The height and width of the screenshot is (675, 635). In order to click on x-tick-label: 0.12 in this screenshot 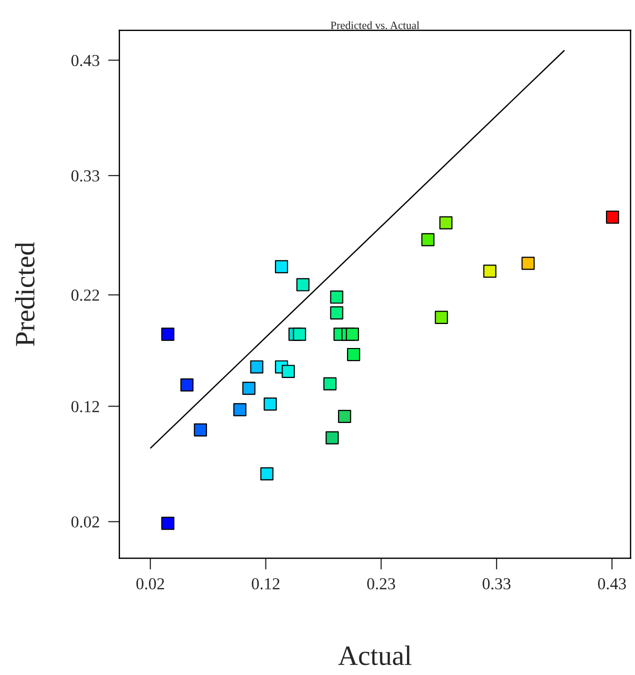, I will do `click(266, 584)`.